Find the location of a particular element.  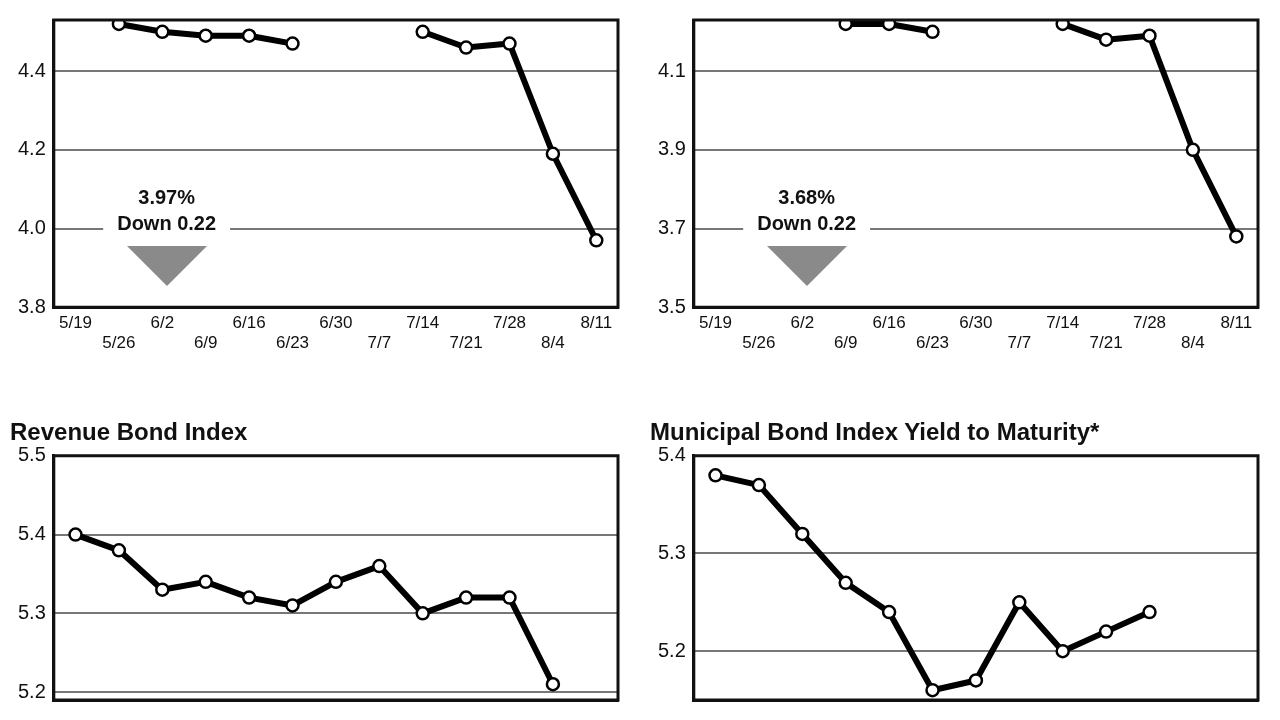

chart-title: Revenue Bond Index is located at coordinates (129, 432).